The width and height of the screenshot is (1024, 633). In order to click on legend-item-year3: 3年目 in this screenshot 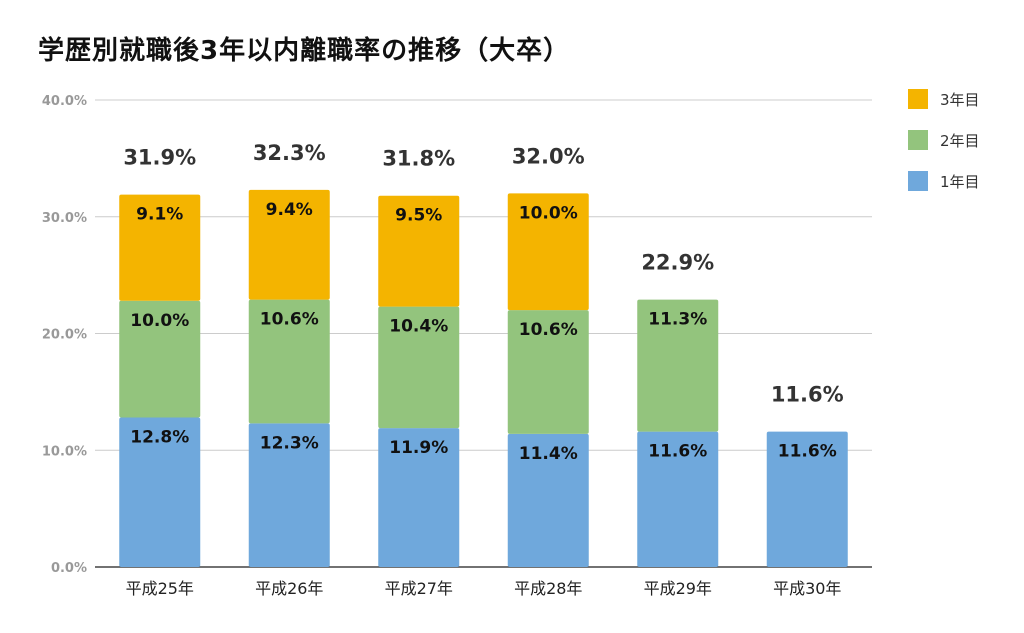, I will do `click(944, 99)`.